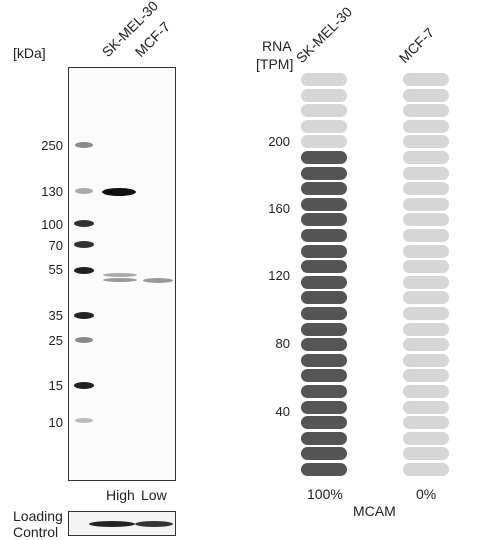  I want to click on rna-percent-mcf-7: 0%, so click(426, 494).